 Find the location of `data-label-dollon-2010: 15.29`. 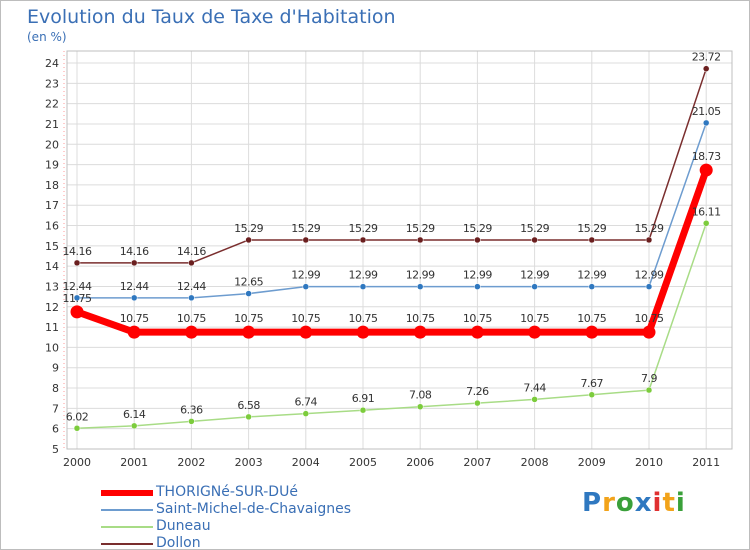

data-label-dollon-2010: 15.29 is located at coordinates (649, 228).